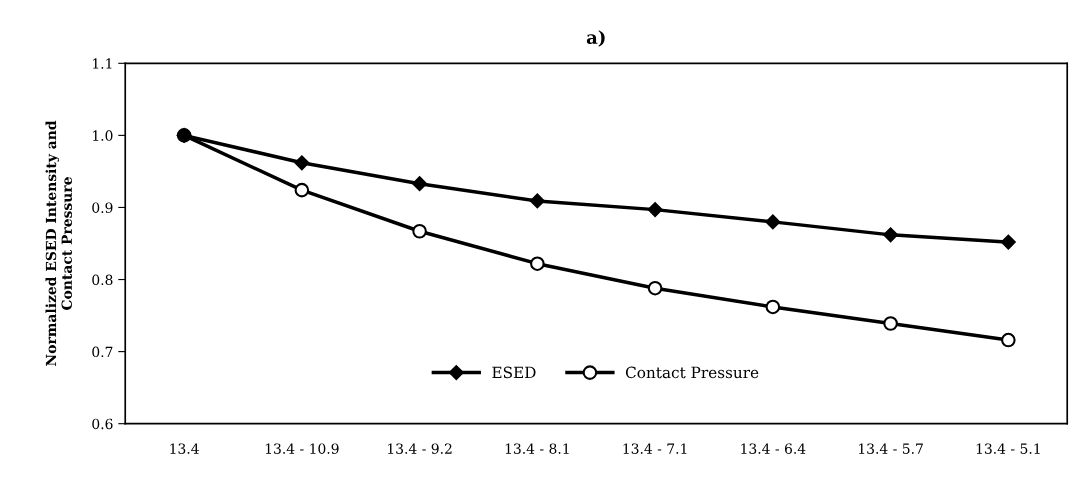 Image resolution: width=1089 pixels, height=487 pixels. I want to click on x-tick-label: 13.4 - 8.1, so click(537, 448).